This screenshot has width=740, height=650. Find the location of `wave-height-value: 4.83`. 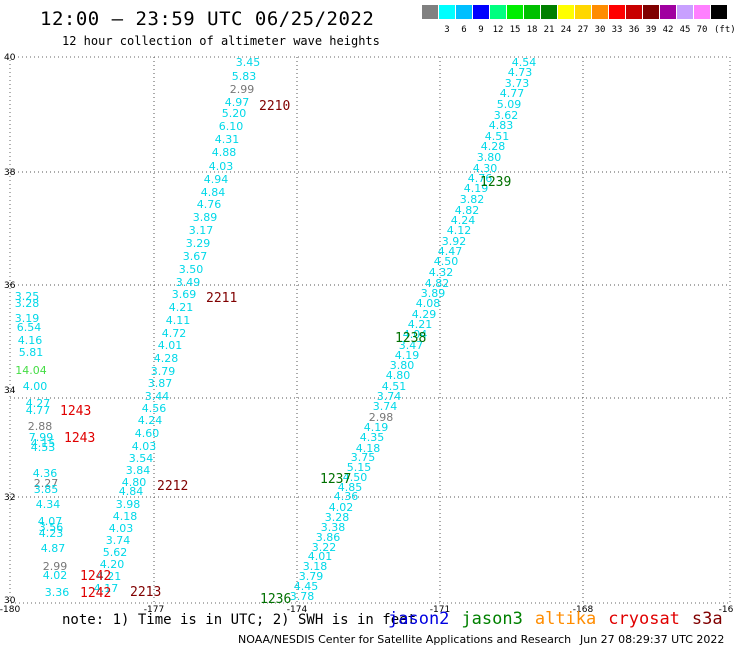

wave-height-value: 4.83 is located at coordinates (501, 125).